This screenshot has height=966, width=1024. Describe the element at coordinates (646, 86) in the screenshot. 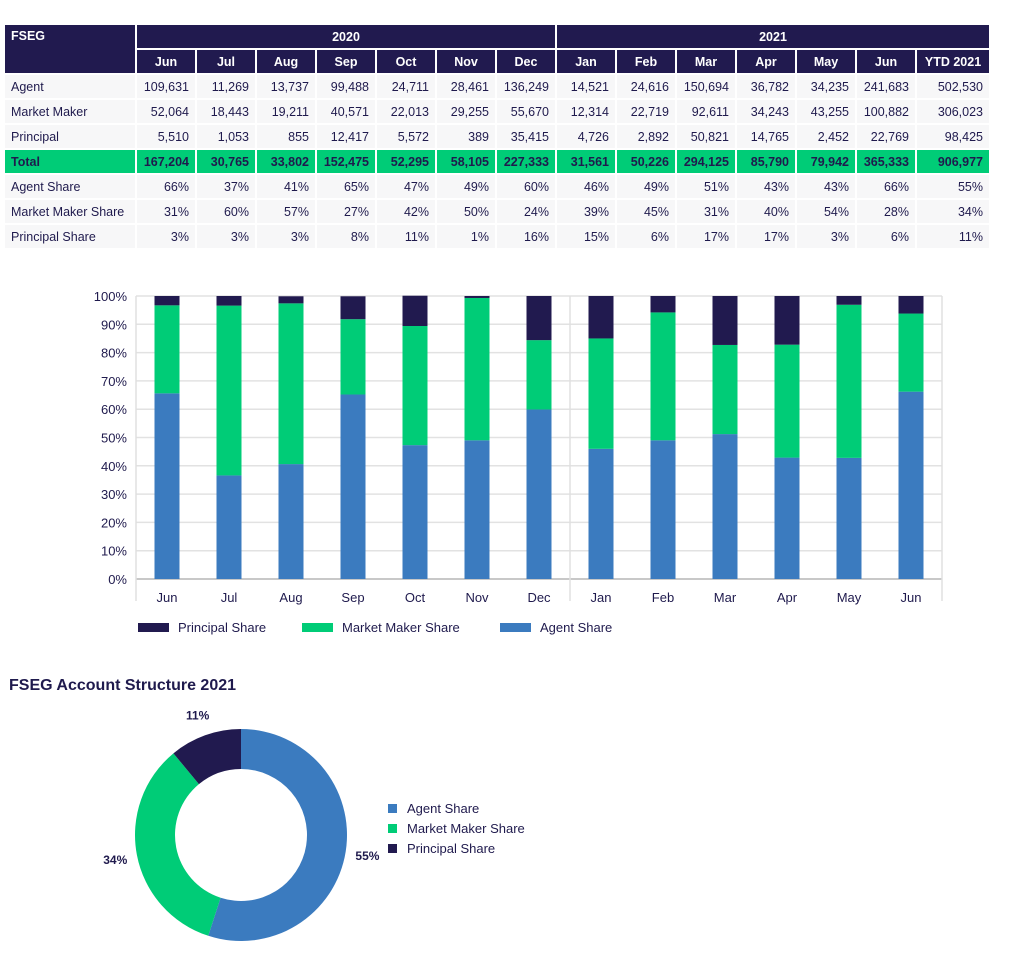

I see `table-cell: 24,616` at that location.